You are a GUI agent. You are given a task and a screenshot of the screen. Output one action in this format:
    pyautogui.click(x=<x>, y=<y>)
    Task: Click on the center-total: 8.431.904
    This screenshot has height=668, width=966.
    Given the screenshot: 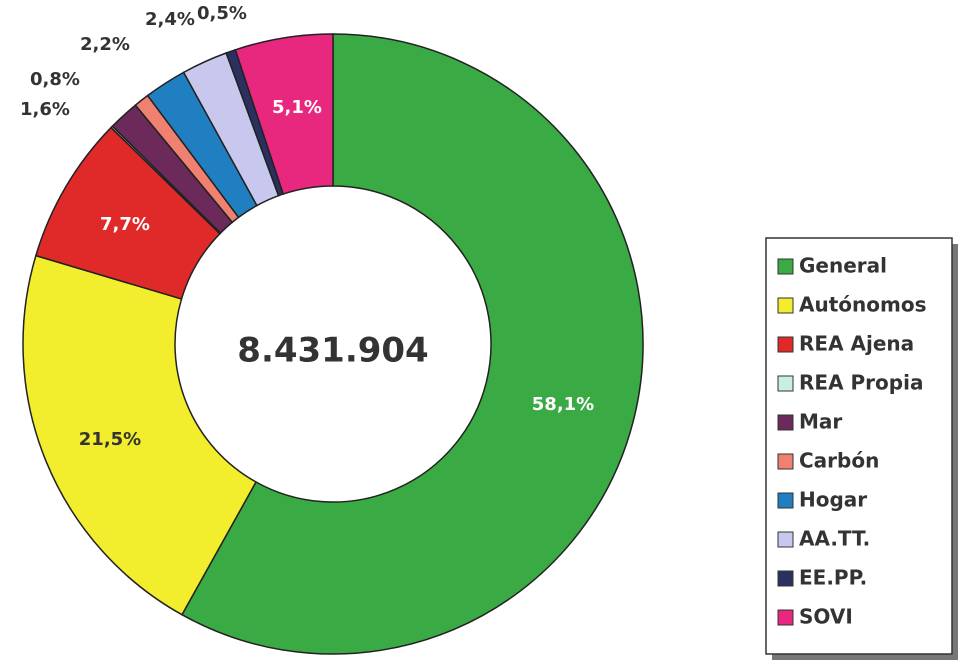 What is the action you would take?
    pyautogui.click(x=332, y=351)
    